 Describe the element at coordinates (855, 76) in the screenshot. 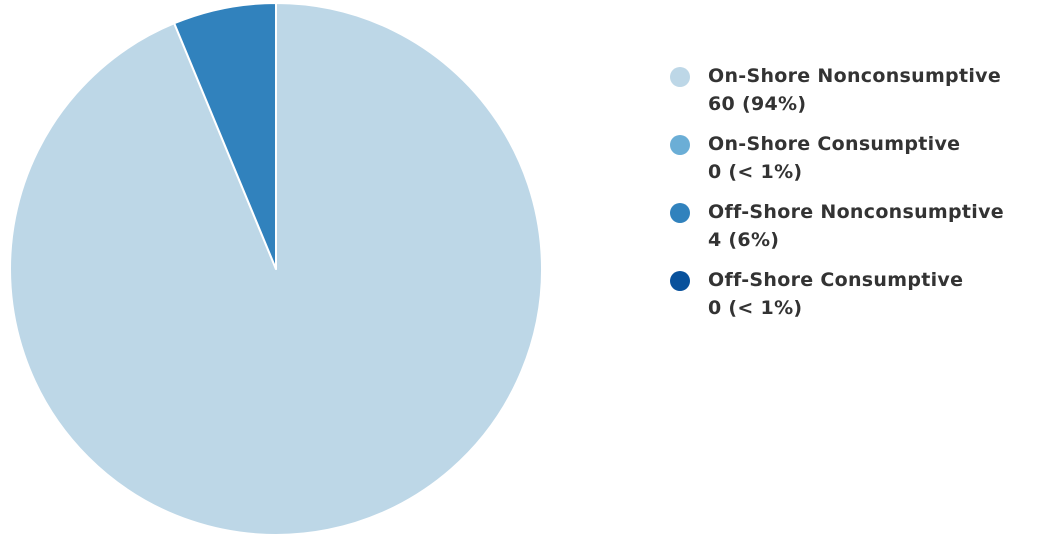

I see `legend-label: On-Shore Nonconsumptive` at that location.